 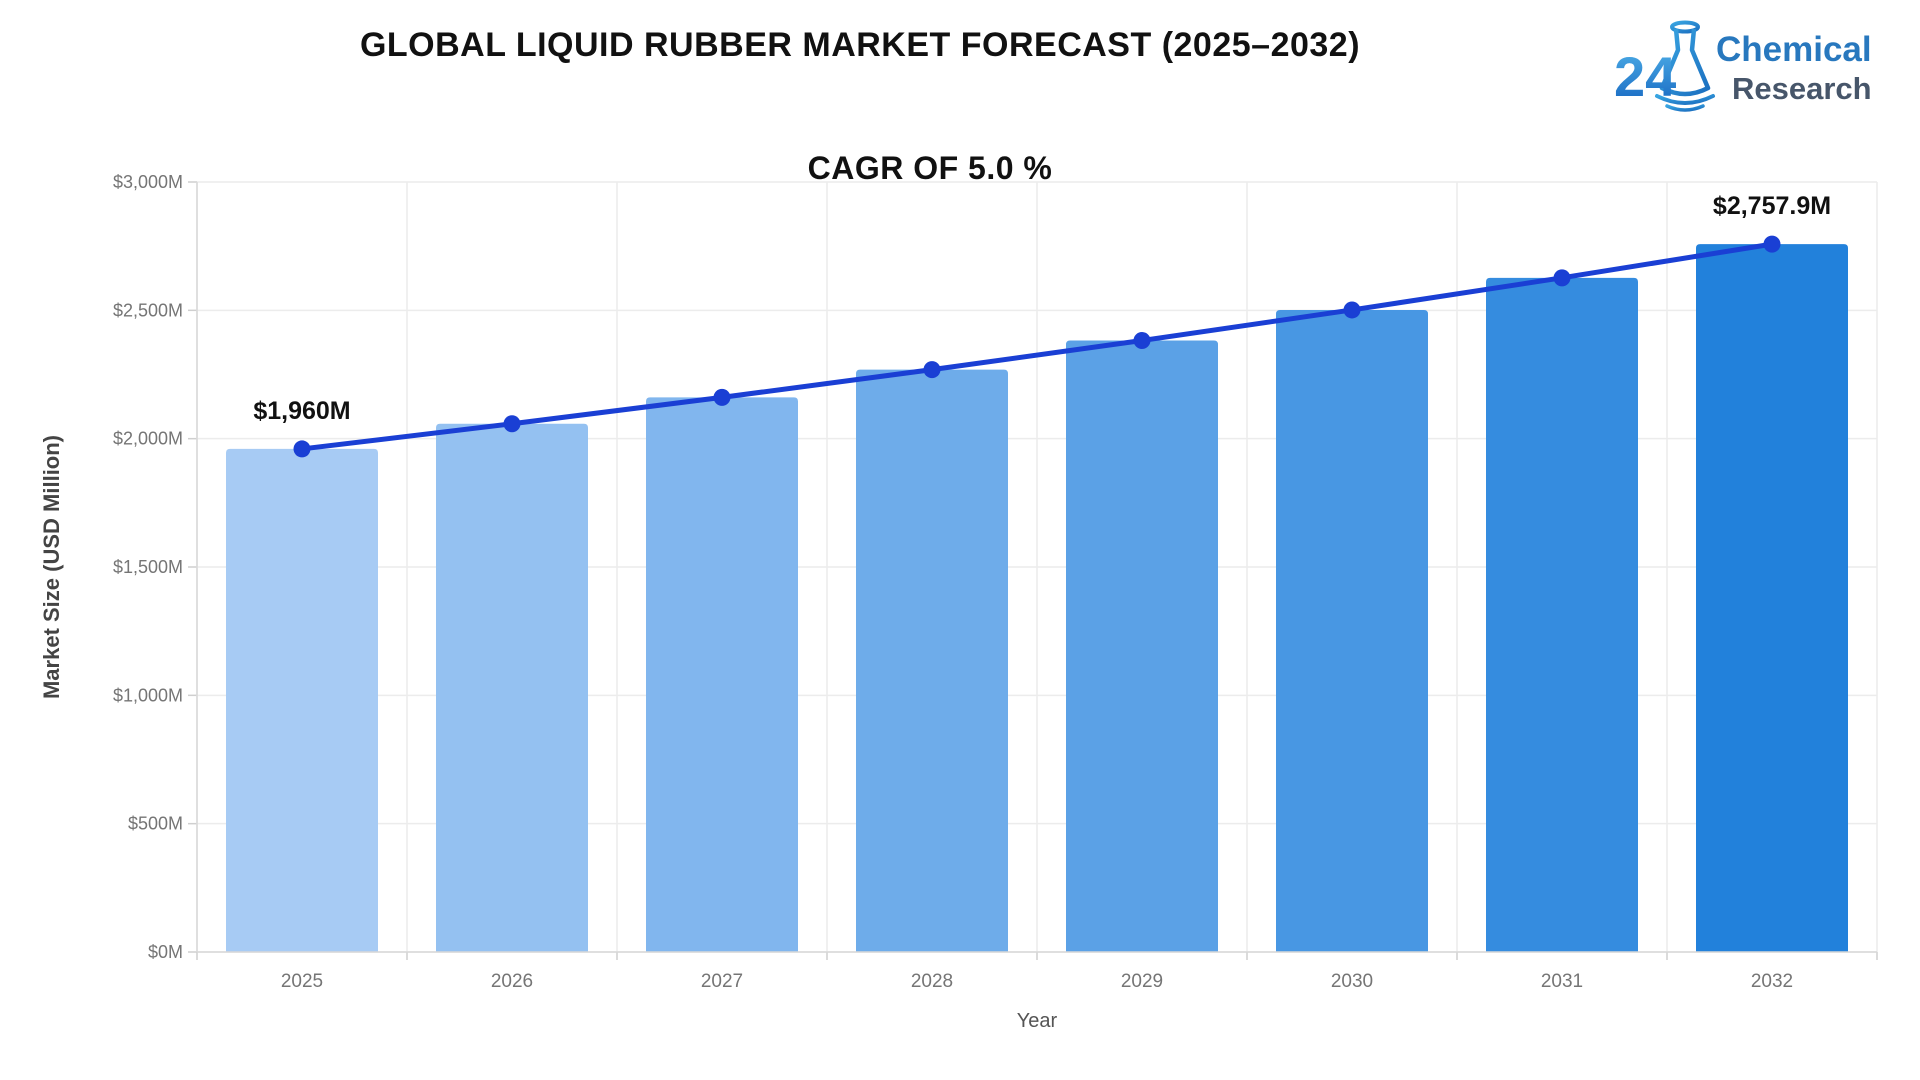 I want to click on bar-2029, so click(x=1142, y=646).